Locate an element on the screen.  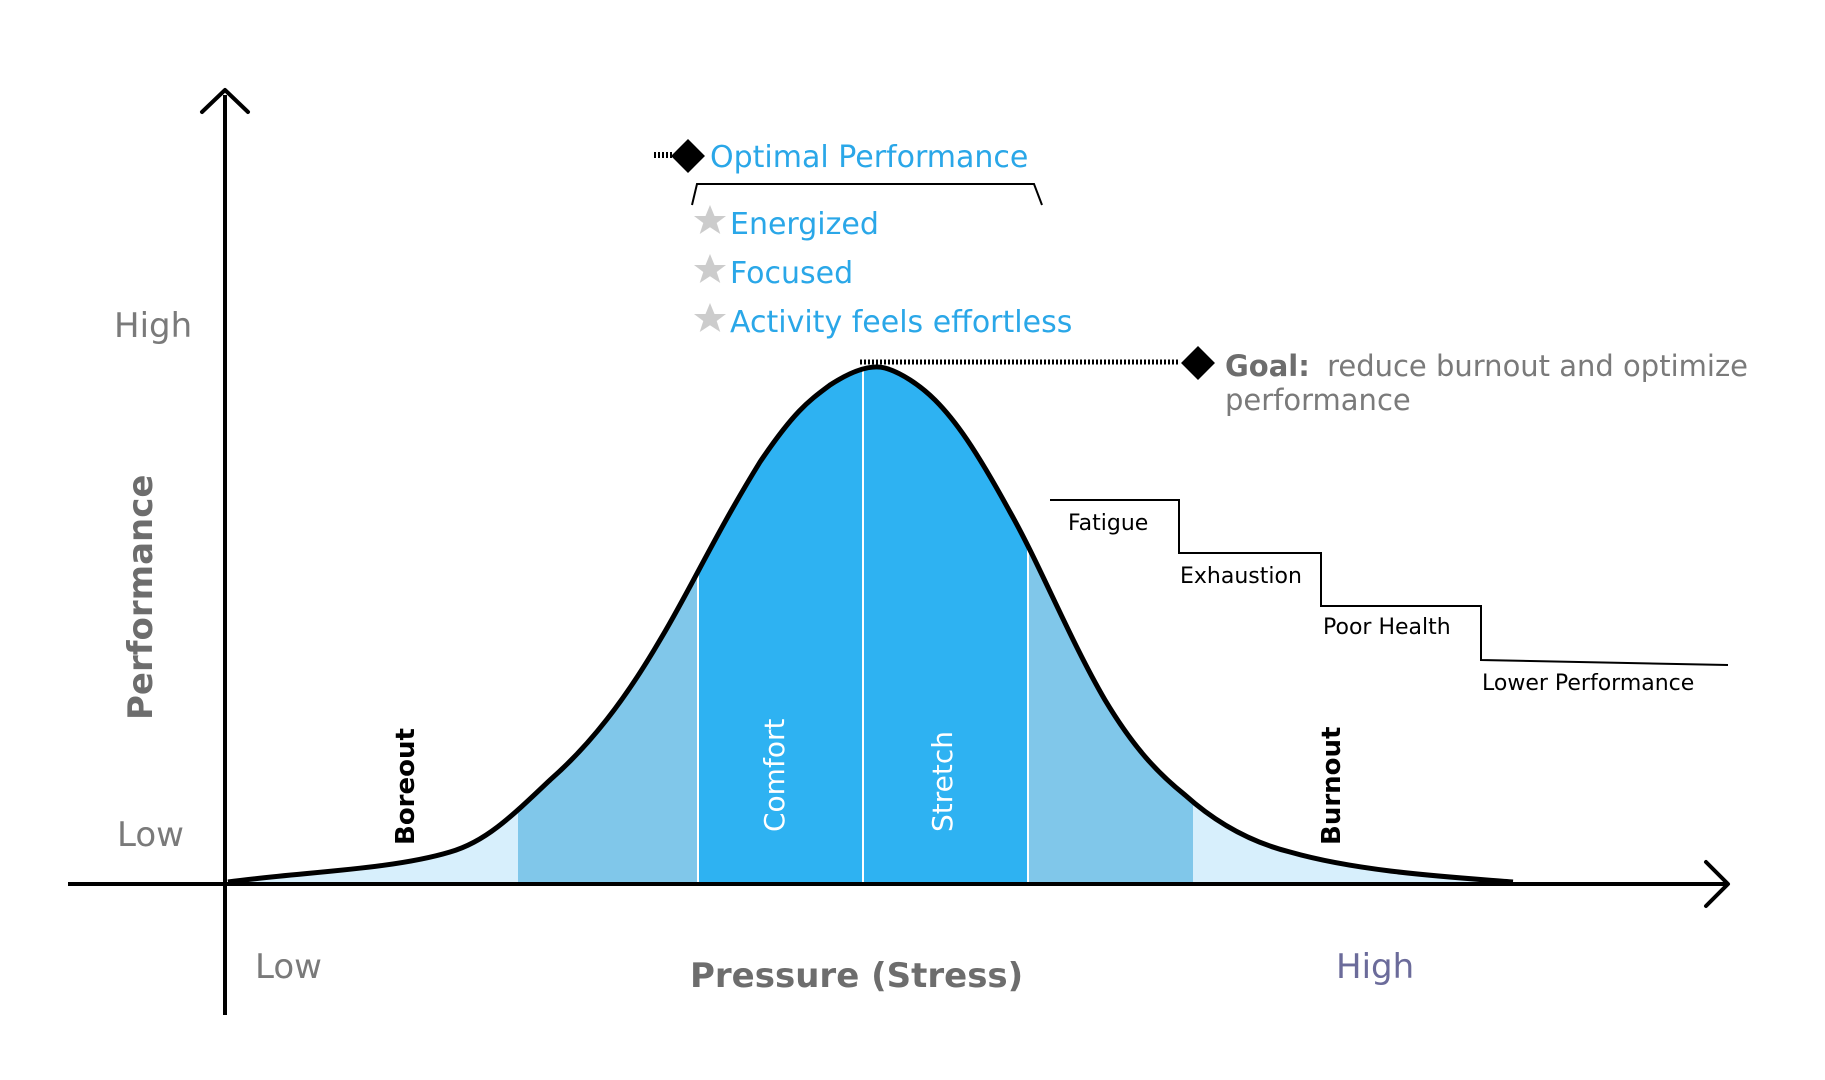
optimal-item-label: Activity feels effortless is located at coordinates (901, 322).